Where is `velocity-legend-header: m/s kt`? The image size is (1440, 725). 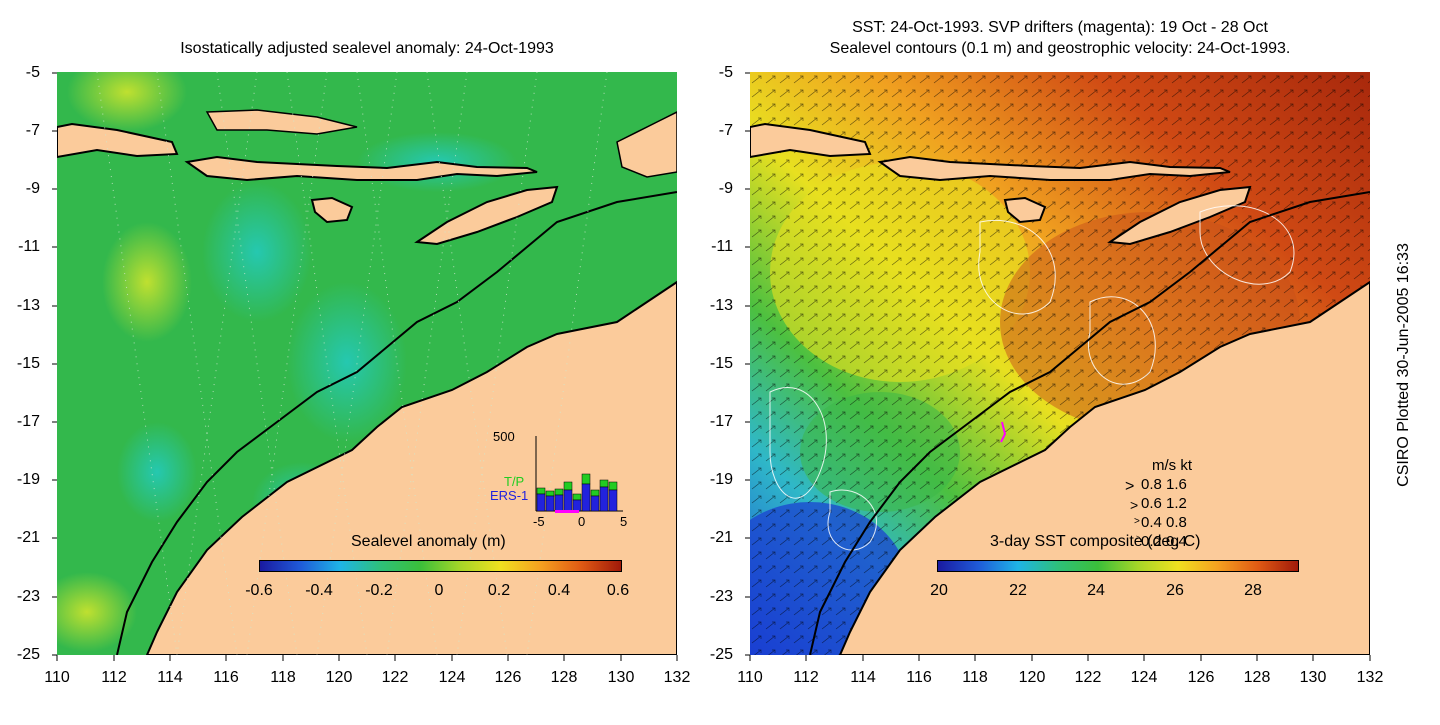 velocity-legend-header: m/s kt is located at coordinates (1172, 465).